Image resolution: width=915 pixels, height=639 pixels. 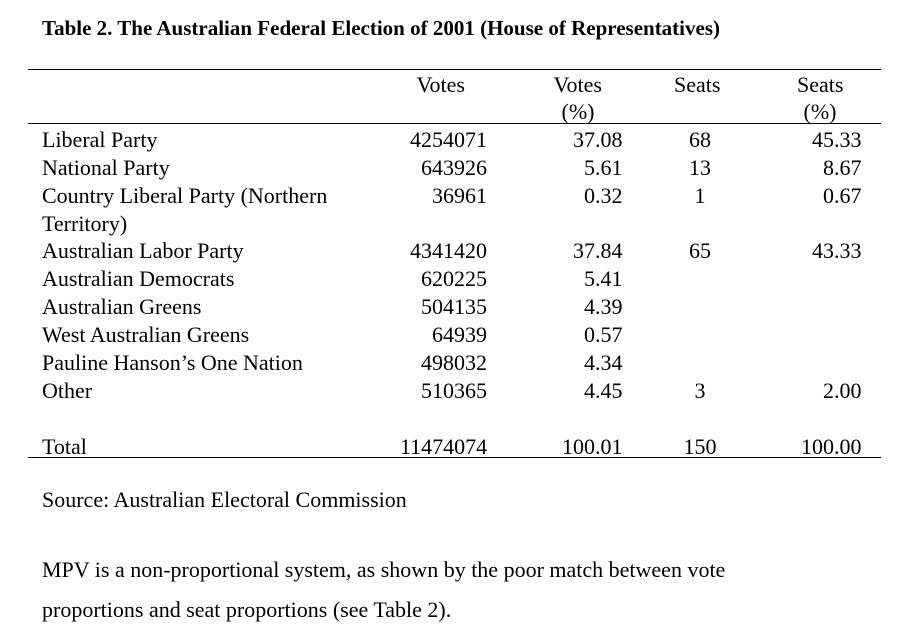 I want to click on source-note: Source: Australian Electoral Commission, so click(x=224, y=499).